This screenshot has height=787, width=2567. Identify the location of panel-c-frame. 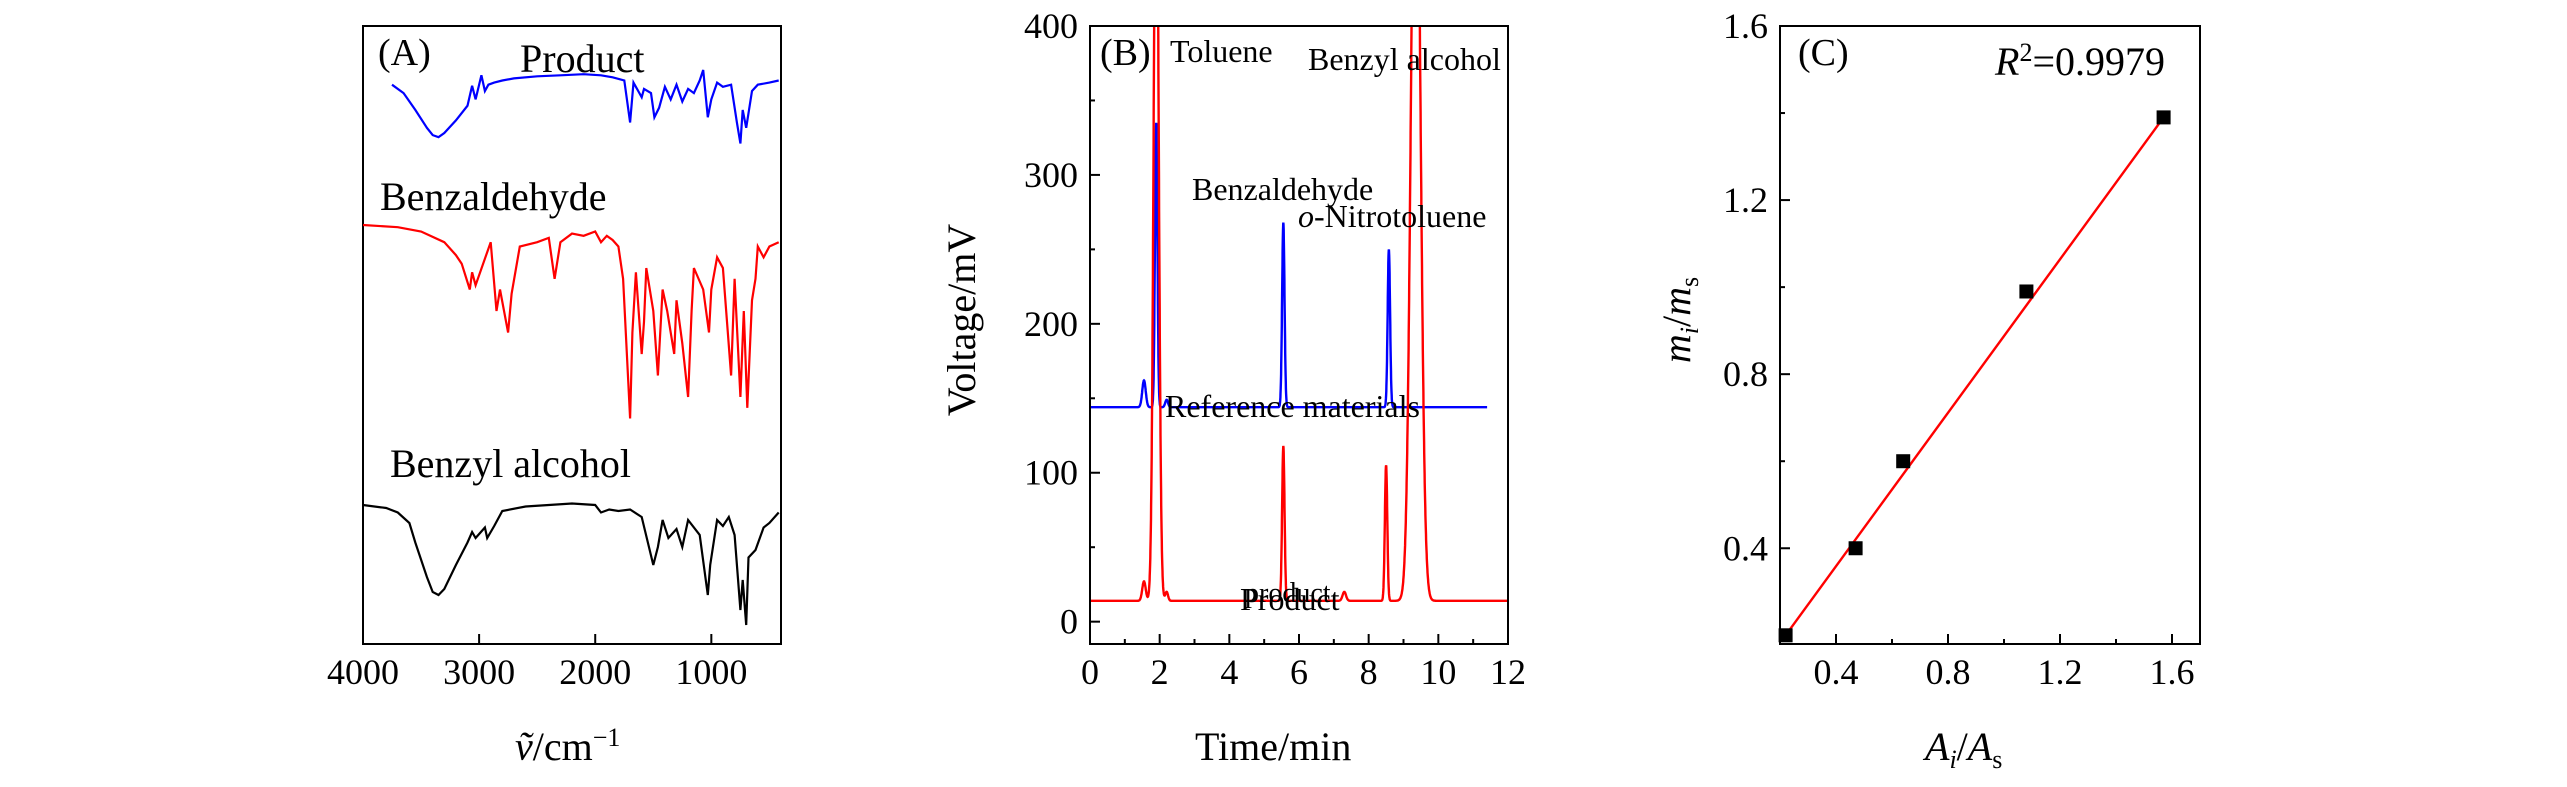
(1990, 335).